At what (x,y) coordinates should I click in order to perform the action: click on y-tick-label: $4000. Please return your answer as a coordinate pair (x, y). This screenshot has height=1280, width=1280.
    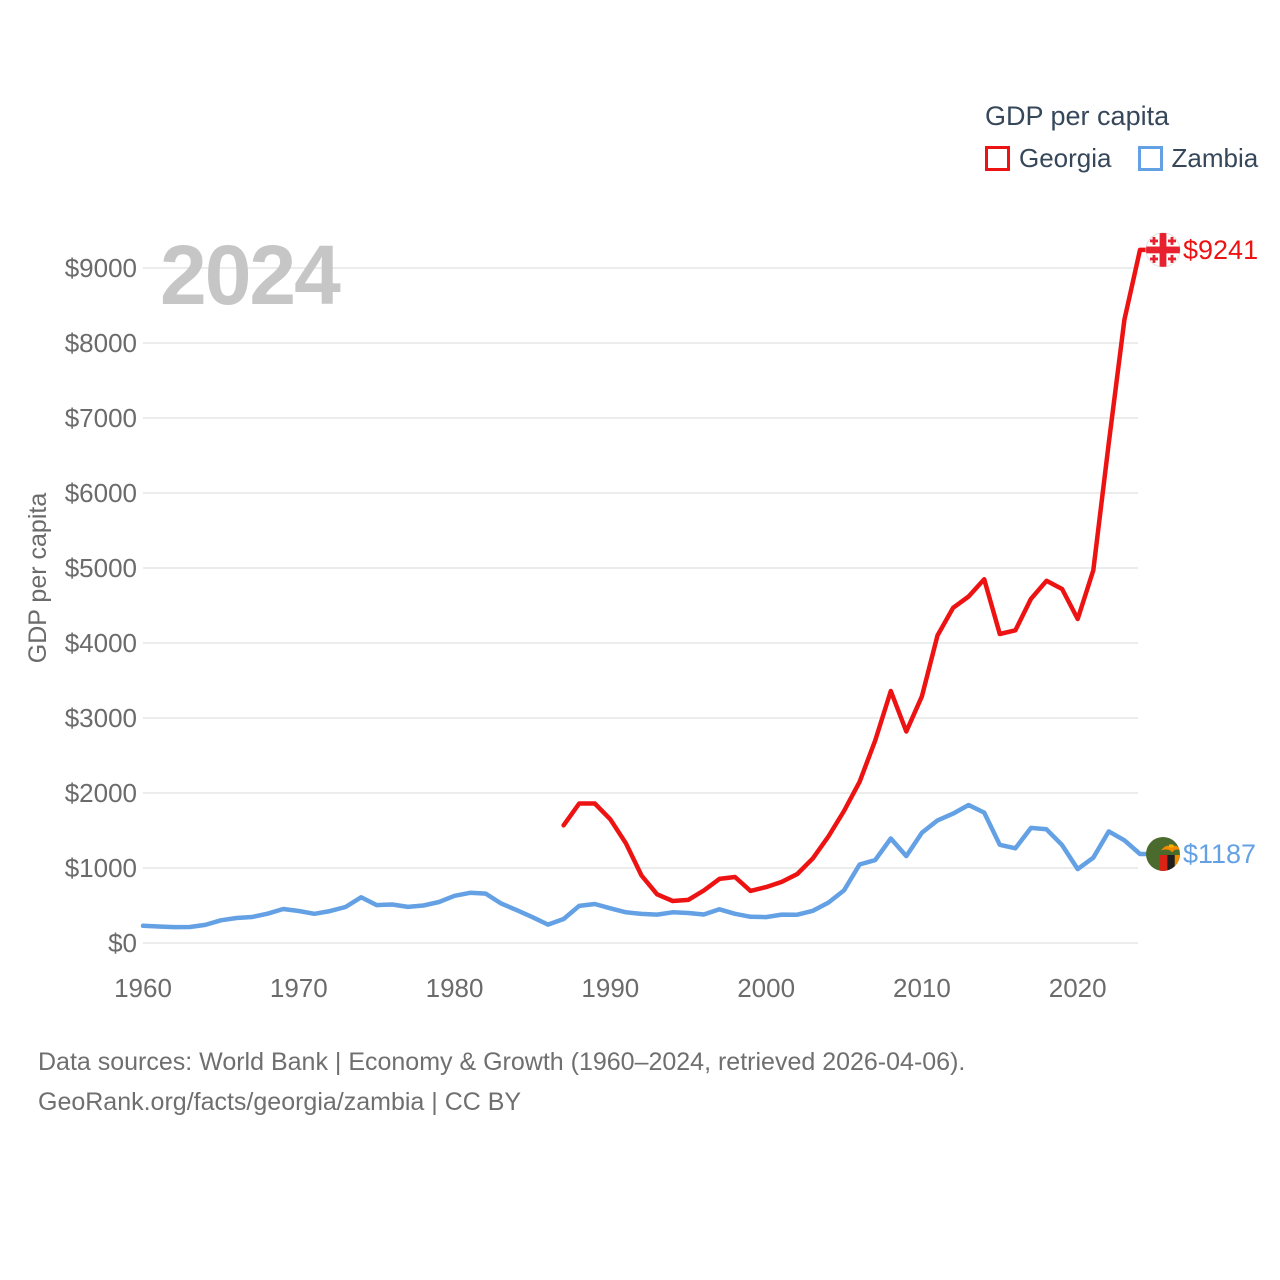
    Looking at the image, I should click on (101, 643).